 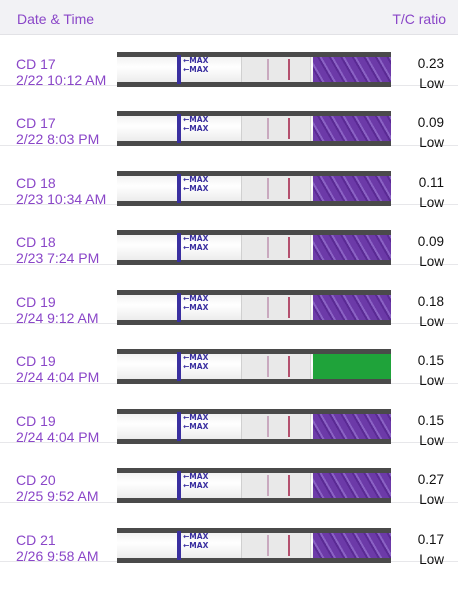 I want to click on date-time-column-header: Date & Time, so click(x=56, y=19).